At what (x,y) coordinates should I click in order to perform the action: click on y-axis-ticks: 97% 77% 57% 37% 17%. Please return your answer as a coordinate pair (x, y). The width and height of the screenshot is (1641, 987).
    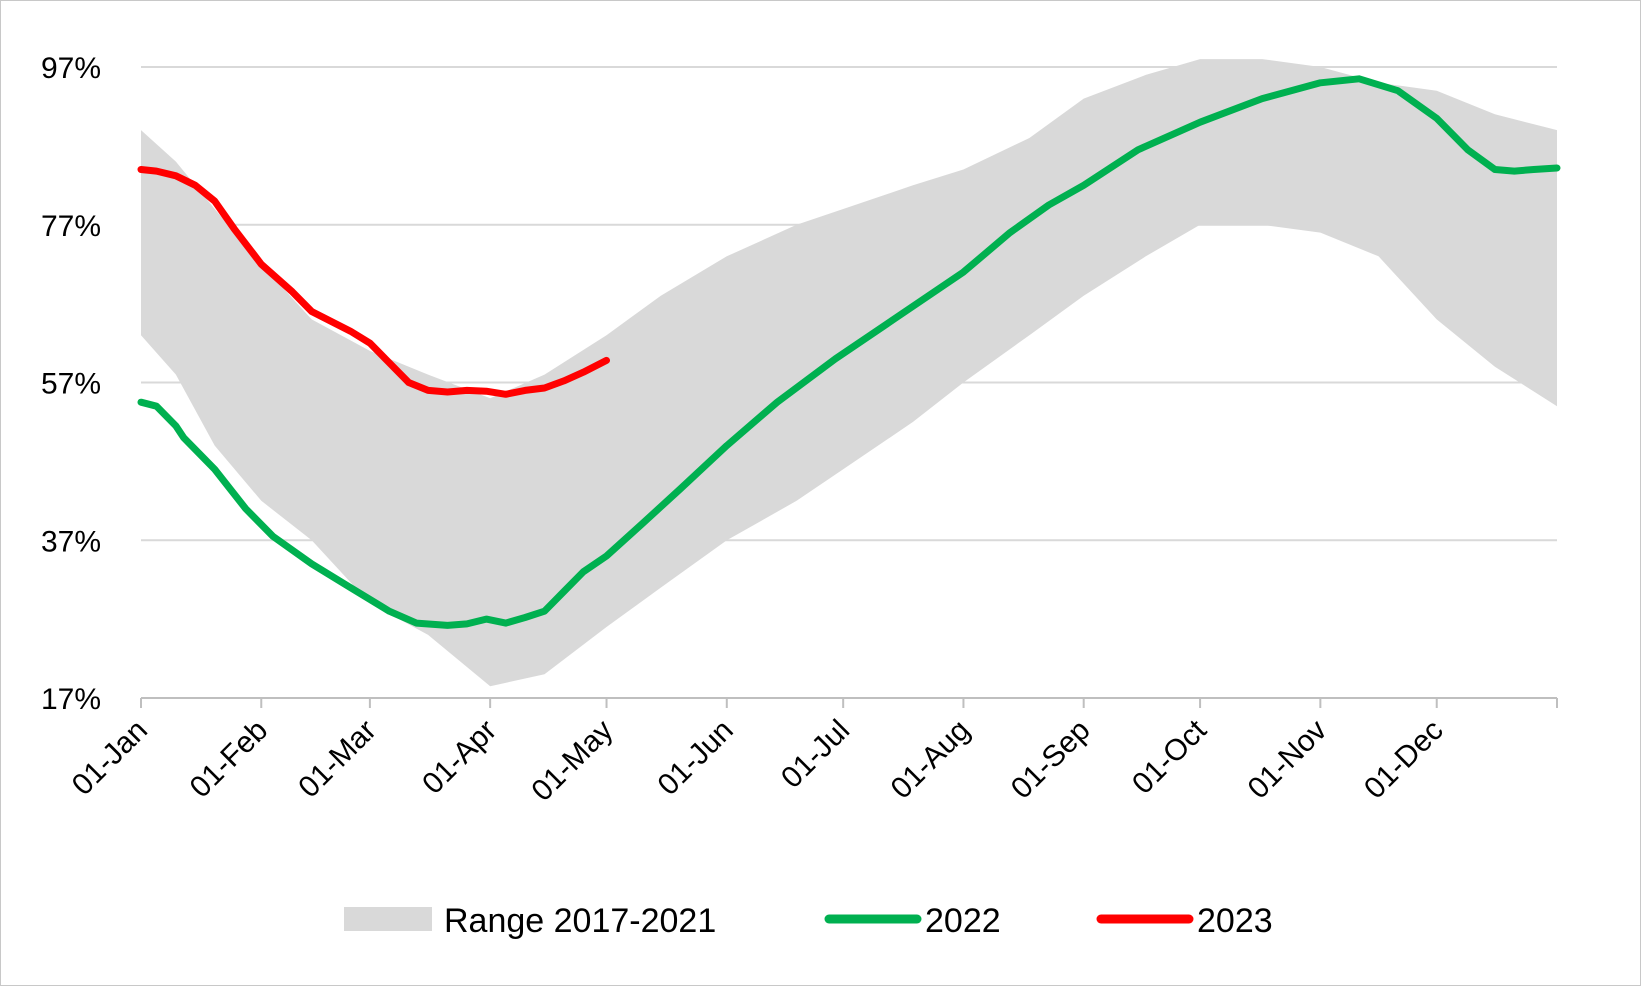
    Looking at the image, I should click on (71, 384).